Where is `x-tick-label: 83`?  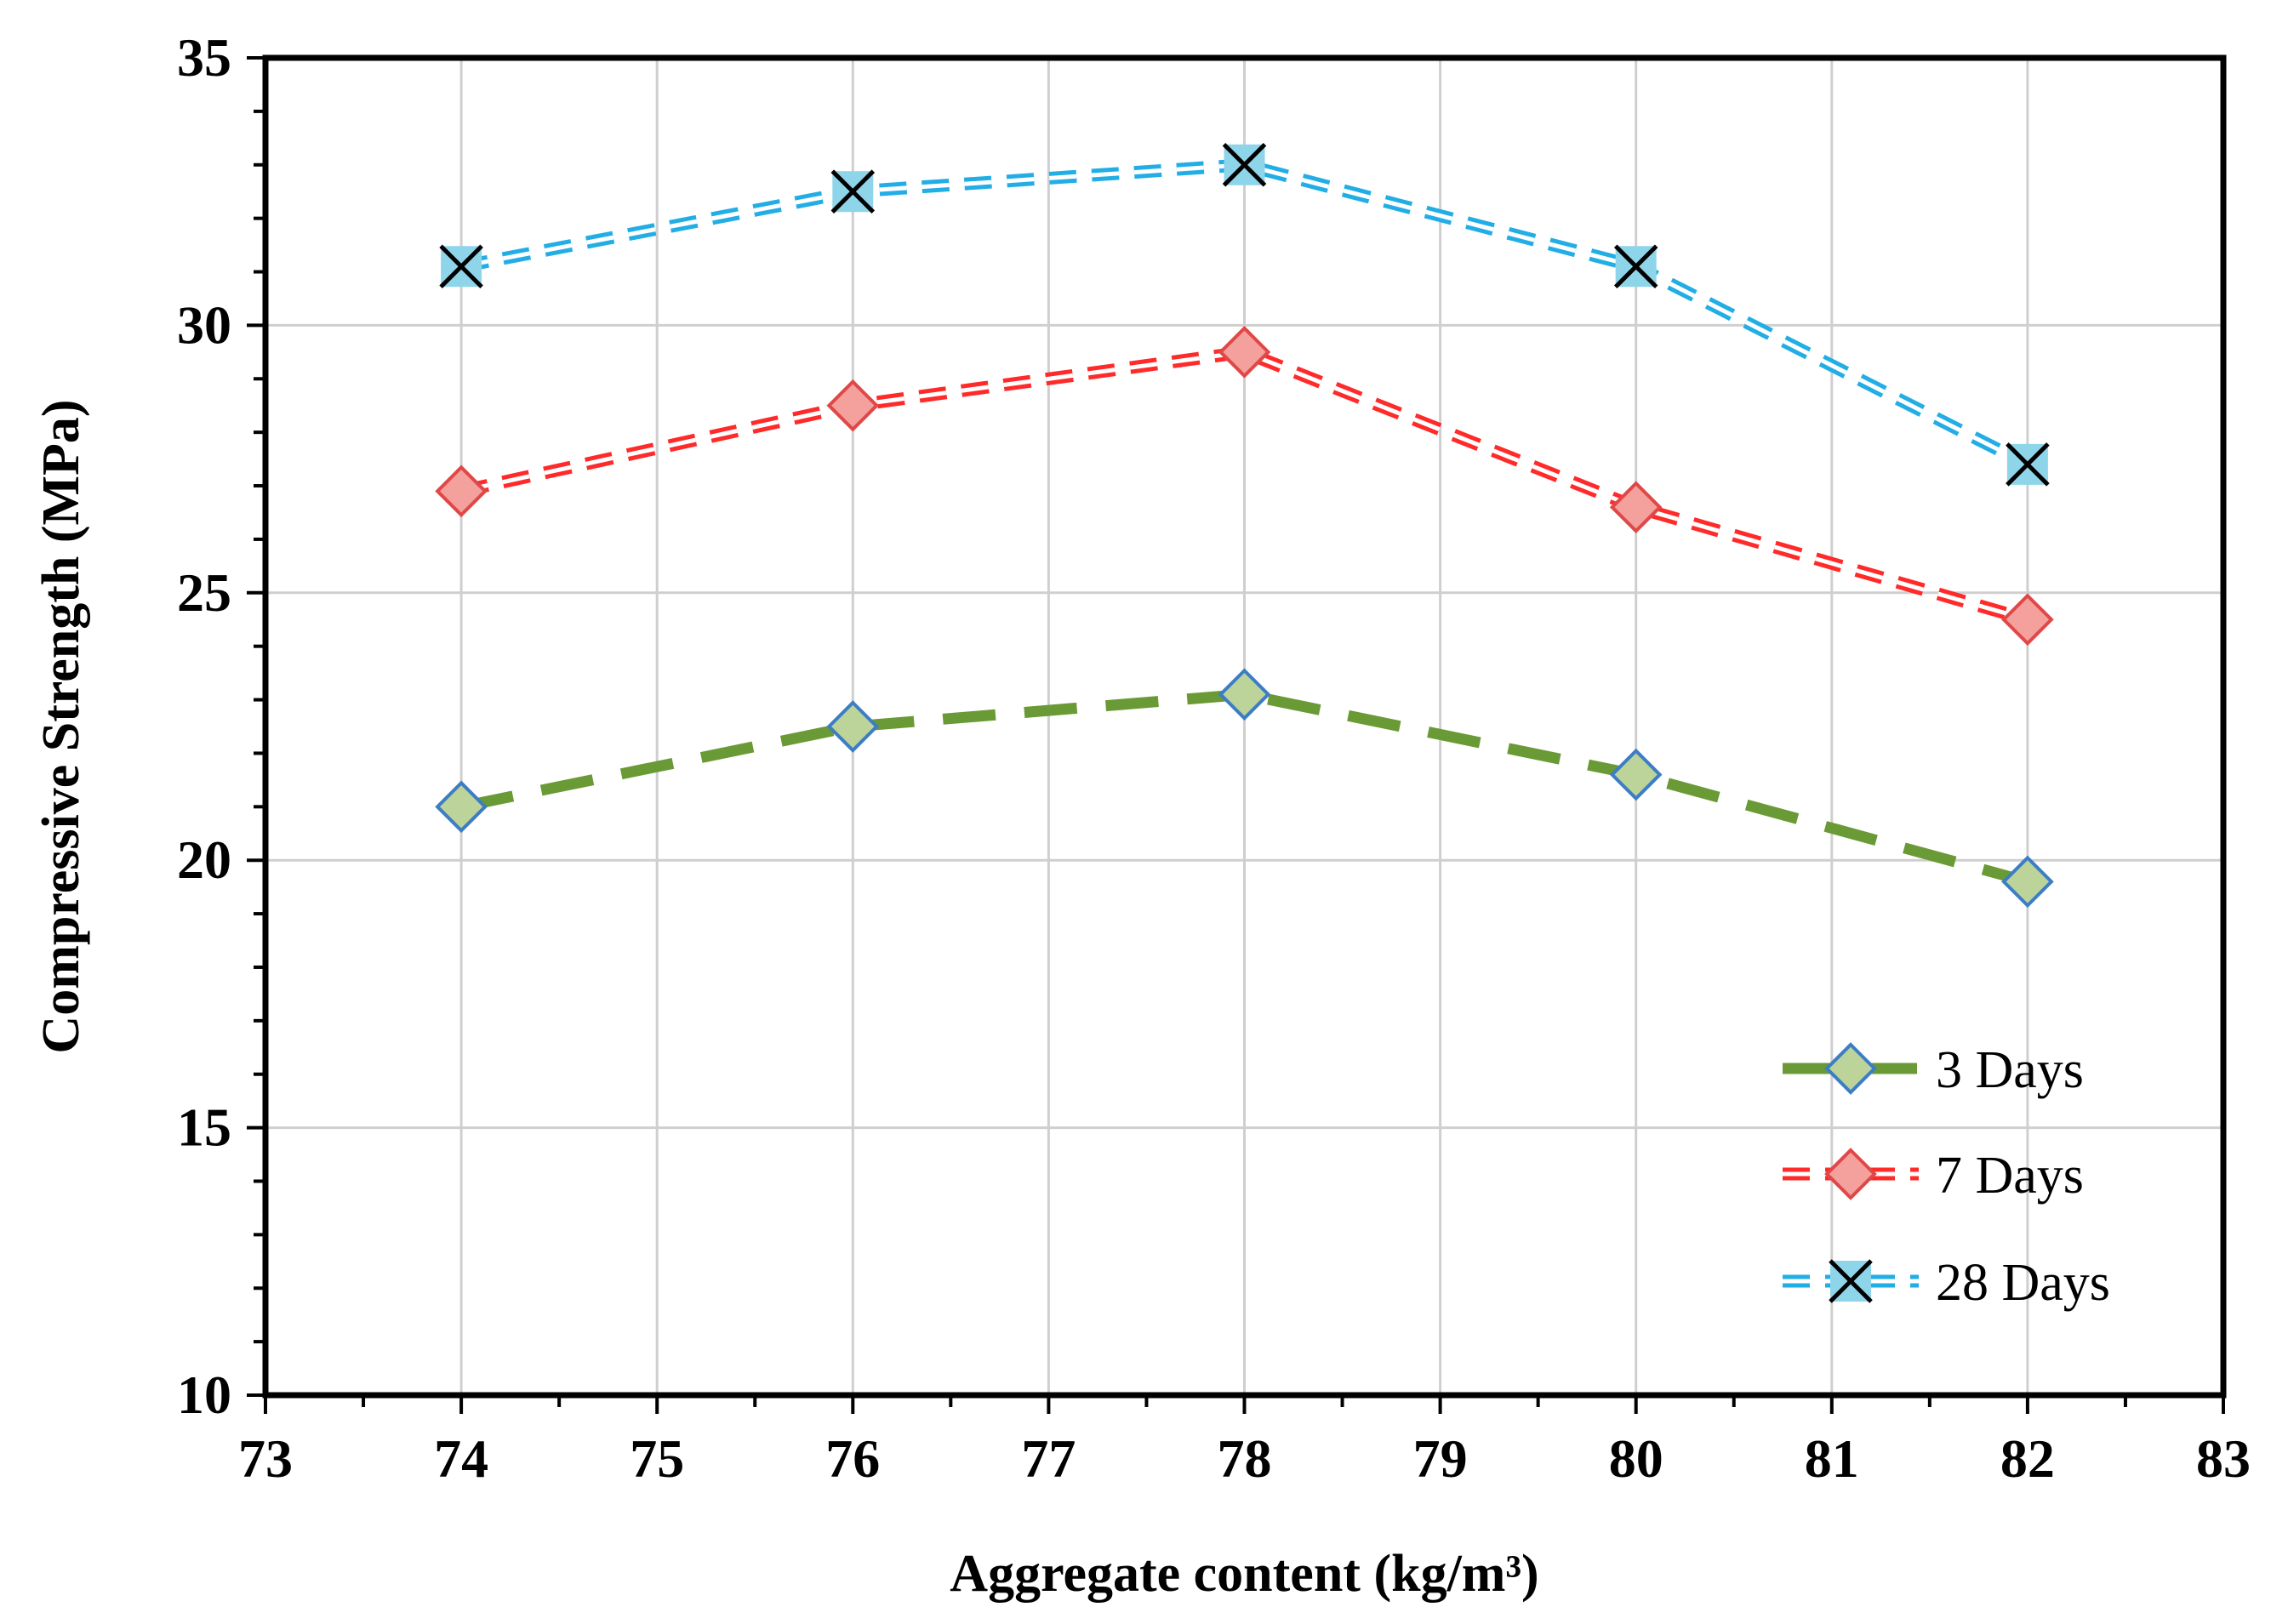 x-tick-label: 83 is located at coordinates (2223, 1458).